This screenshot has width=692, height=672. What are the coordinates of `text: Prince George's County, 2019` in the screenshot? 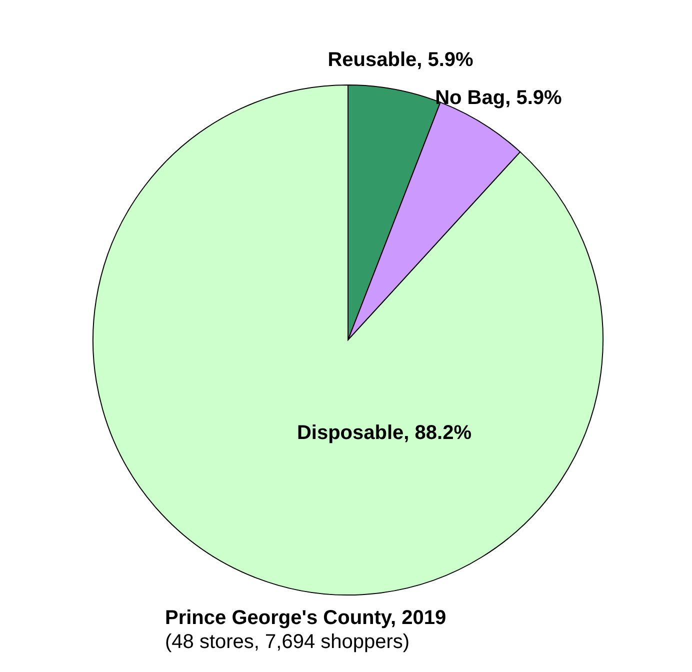 It's located at (305, 618).